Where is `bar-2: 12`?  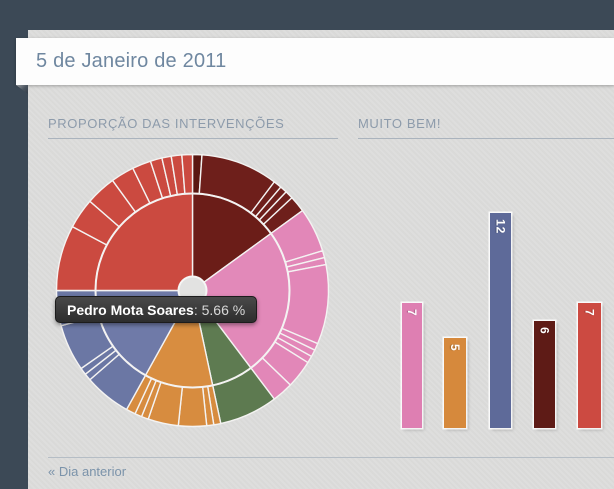
bar-2: 12 is located at coordinates (500, 320).